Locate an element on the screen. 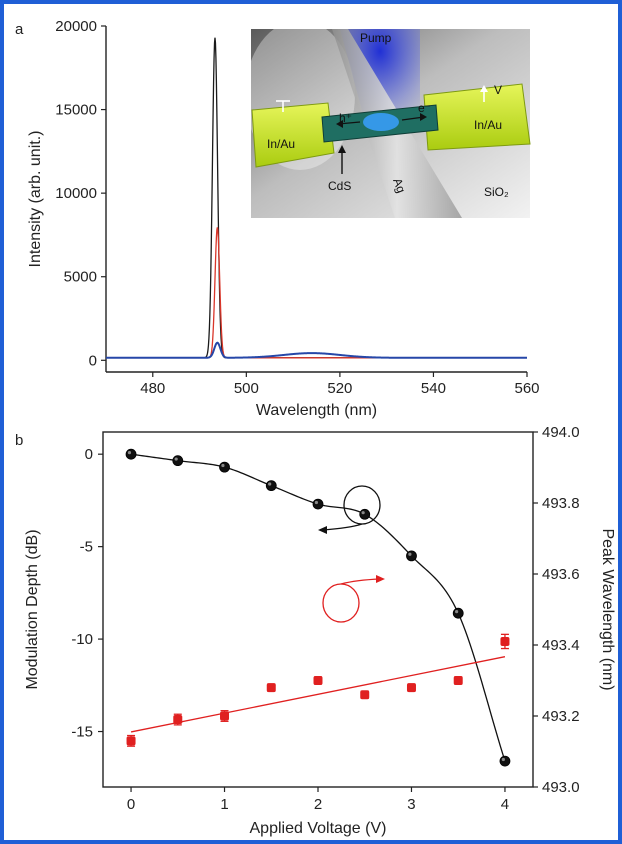 The width and height of the screenshot is (622, 844). hole-label: h⁺ is located at coordinates (345, 118).